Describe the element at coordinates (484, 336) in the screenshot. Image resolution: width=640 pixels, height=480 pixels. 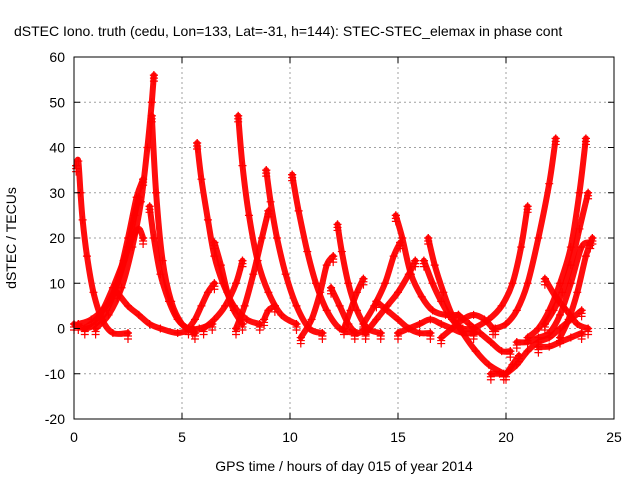
I see `series-arc30` at that location.